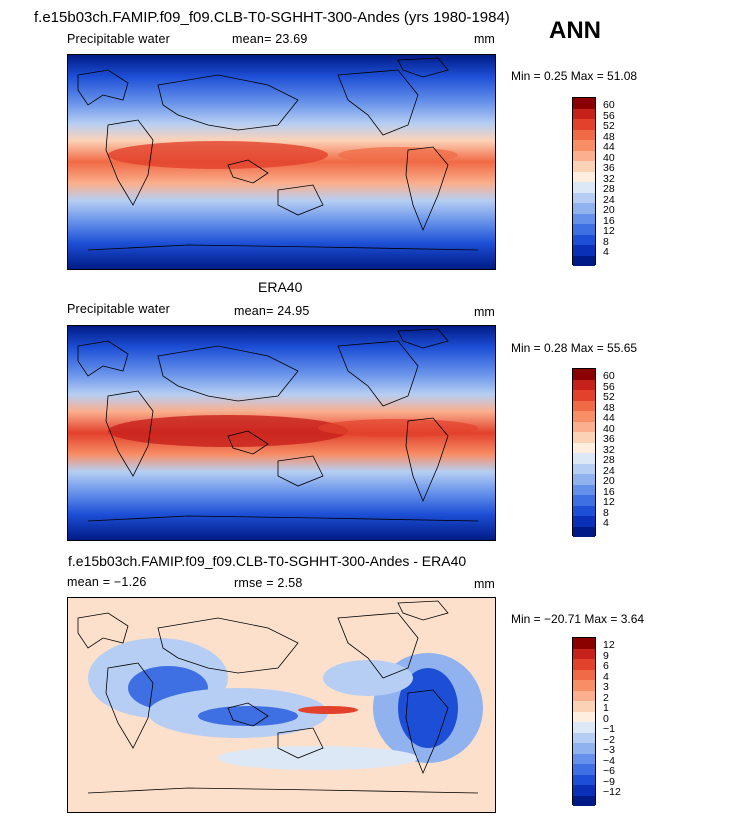  What do you see at coordinates (574, 76) in the screenshot?
I see `panel1-minmax: Min = 0.25 Max = 51.08` at bounding box center [574, 76].